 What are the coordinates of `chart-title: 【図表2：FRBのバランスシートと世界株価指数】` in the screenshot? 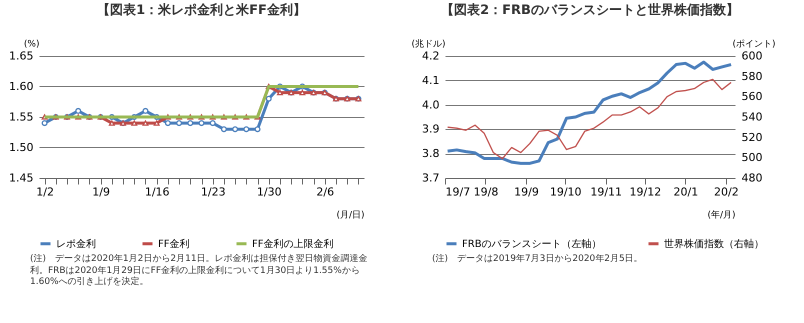 It's located at (590, 10).